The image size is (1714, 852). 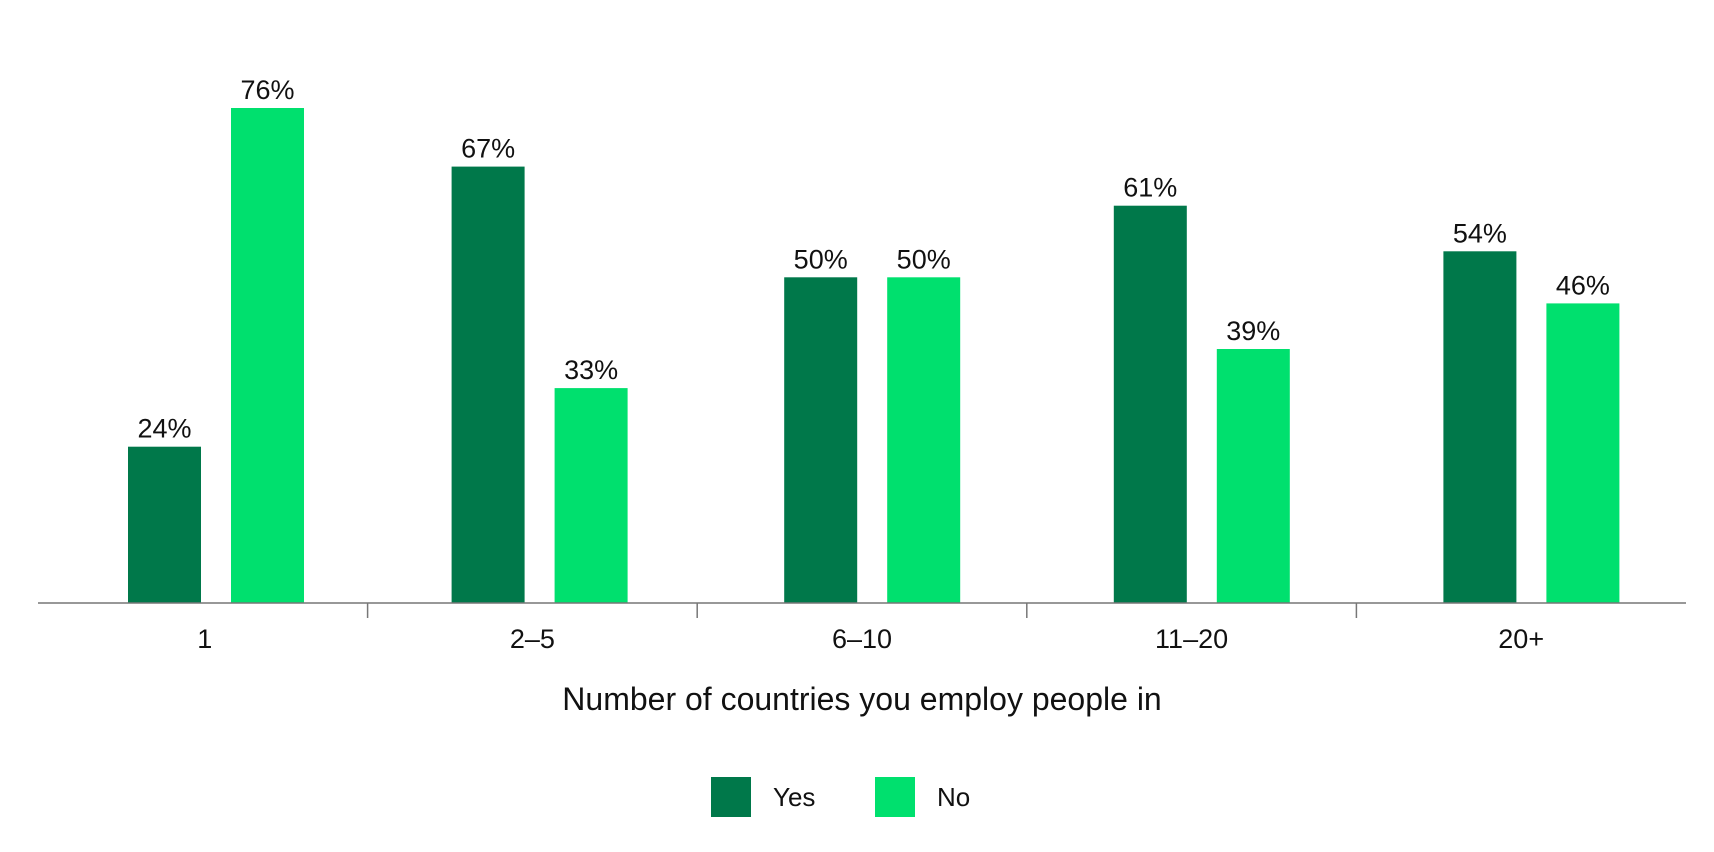 I want to click on data-label-no-4: 46%, so click(x=1583, y=285).